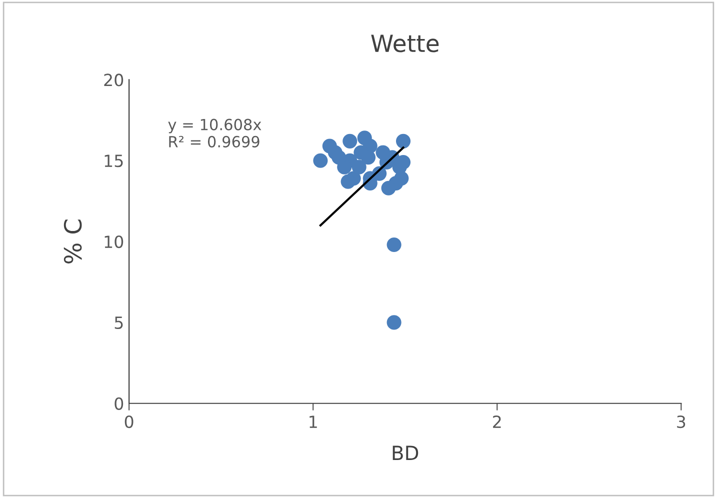  What do you see at coordinates (405, 453) in the screenshot?
I see `x-axis-title: BD` at bounding box center [405, 453].